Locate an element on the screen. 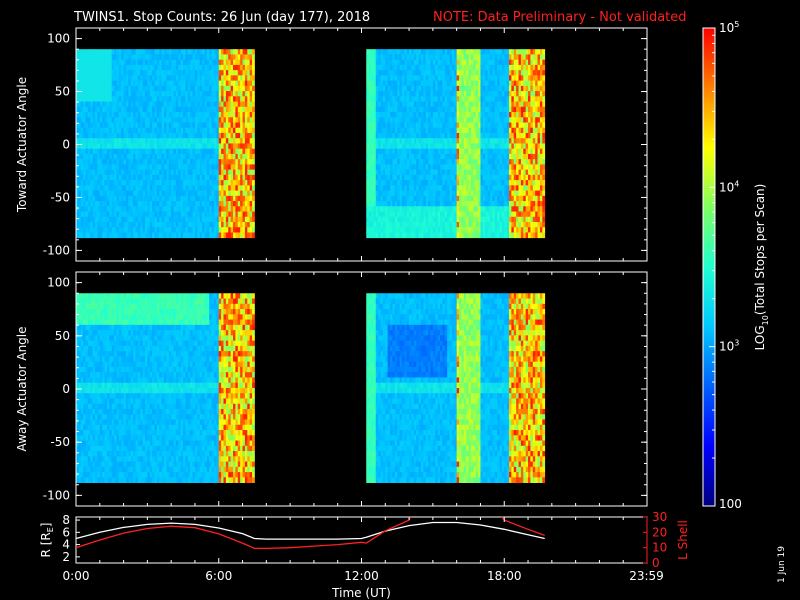 This screenshot has width=800, height=600. y-axis-label: Toward Actuator Angle is located at coordinates (22, 145).